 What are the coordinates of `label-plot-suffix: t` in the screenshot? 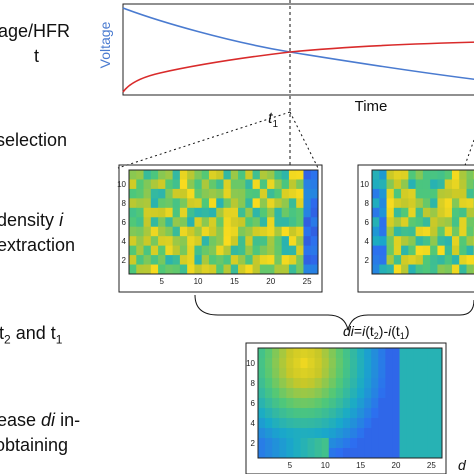 It's located at (37, 56).